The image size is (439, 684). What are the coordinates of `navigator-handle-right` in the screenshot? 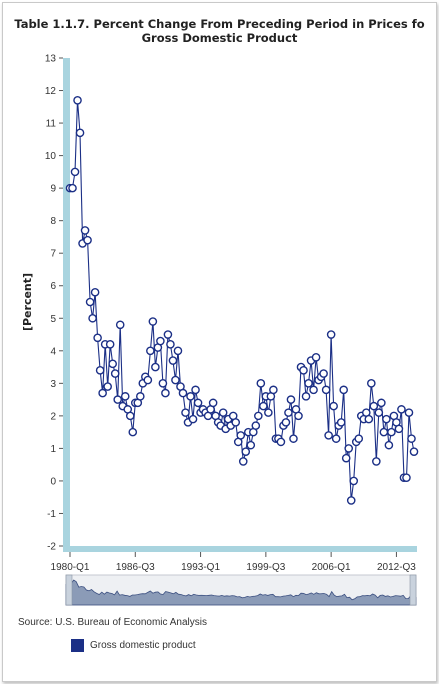 It's located at (413, 590).